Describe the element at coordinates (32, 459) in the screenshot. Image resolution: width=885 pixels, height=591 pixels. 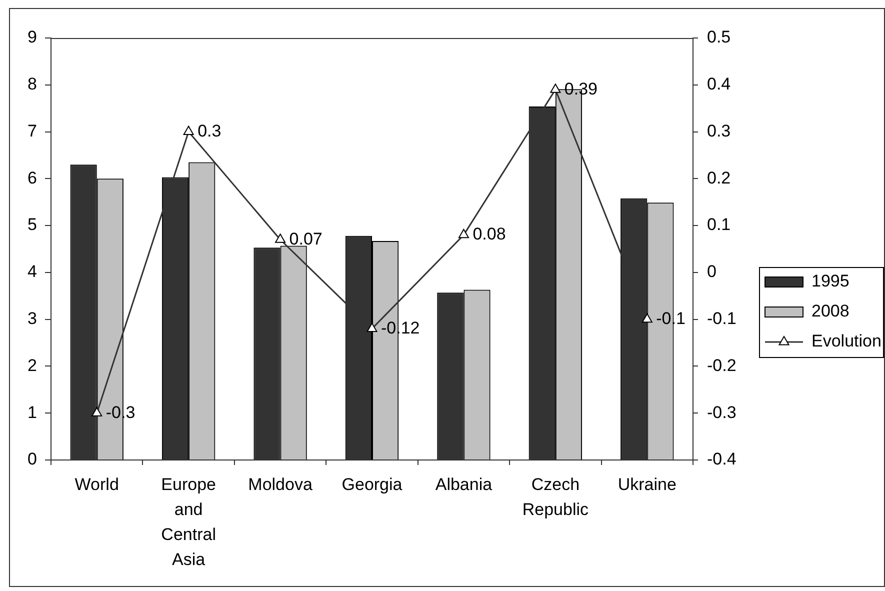
I see `y-tick-label: 0` at that location.